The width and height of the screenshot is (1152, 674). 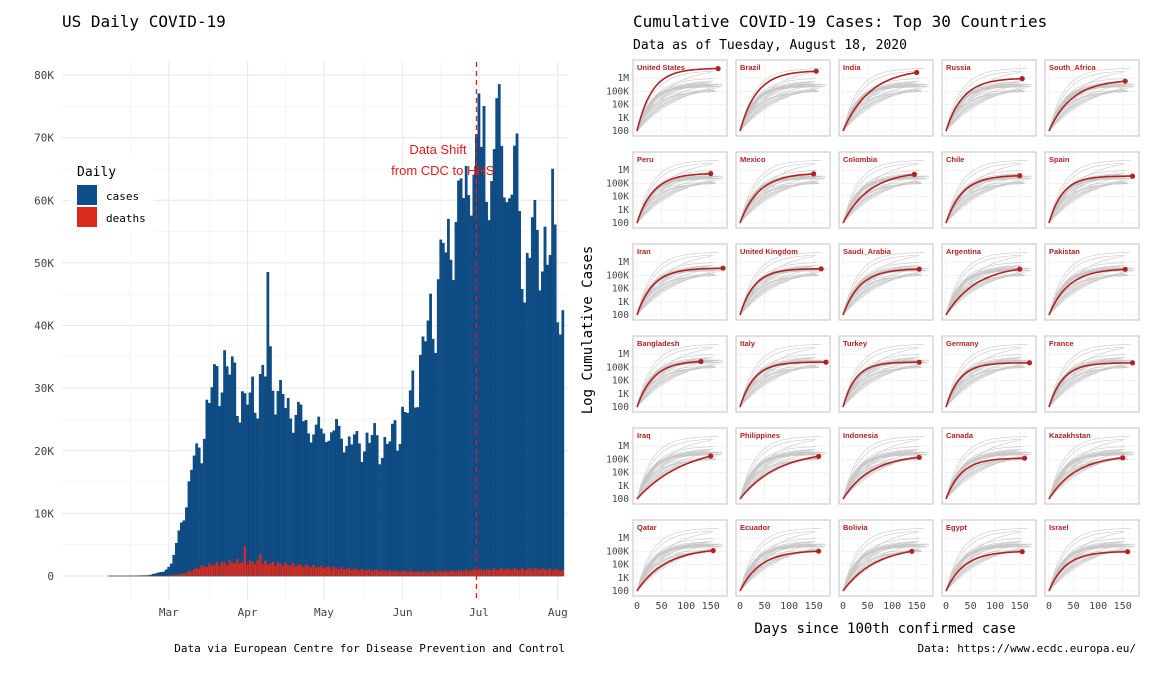 What do you see at coordinates (917, 606) in the screenshot?
I see `panel-x-tick-label: 150` at bounding box center [917, 606].